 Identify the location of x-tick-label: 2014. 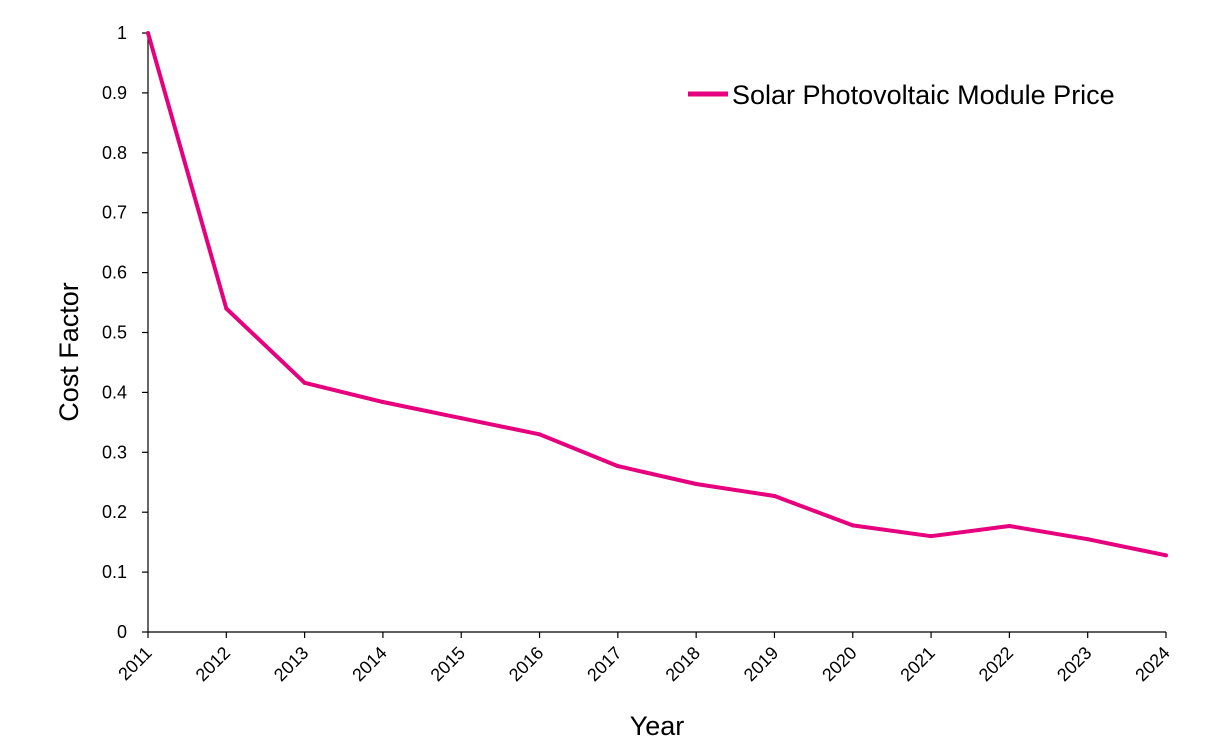
(369, 664).